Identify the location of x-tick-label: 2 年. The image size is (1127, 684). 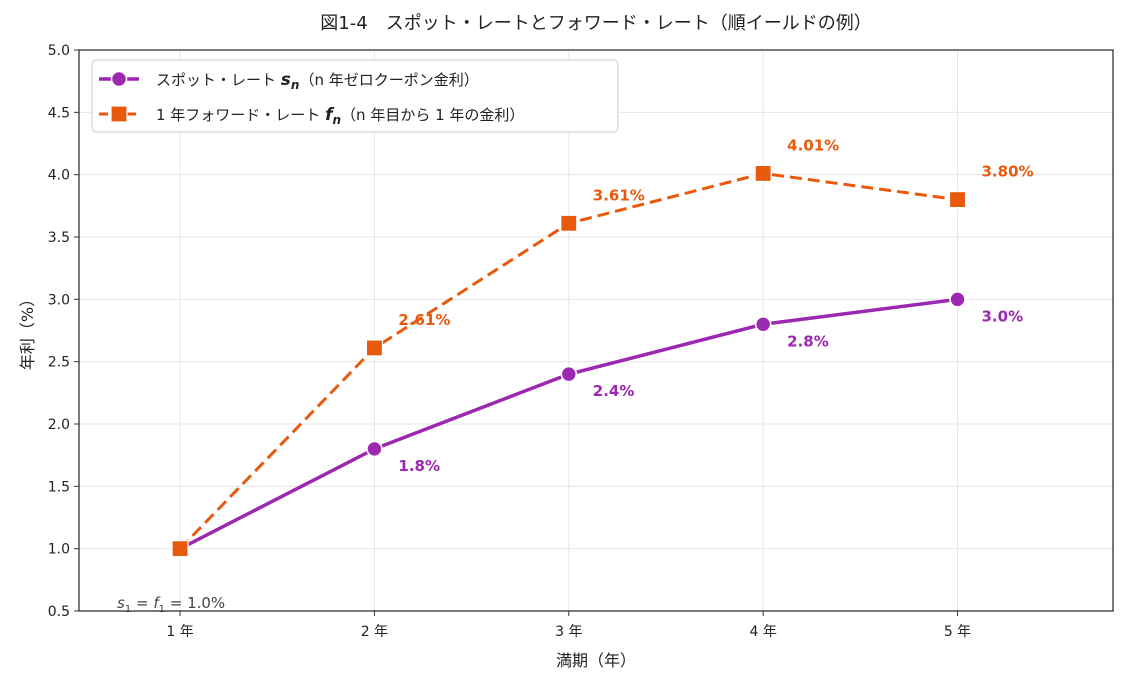
(374, 632).